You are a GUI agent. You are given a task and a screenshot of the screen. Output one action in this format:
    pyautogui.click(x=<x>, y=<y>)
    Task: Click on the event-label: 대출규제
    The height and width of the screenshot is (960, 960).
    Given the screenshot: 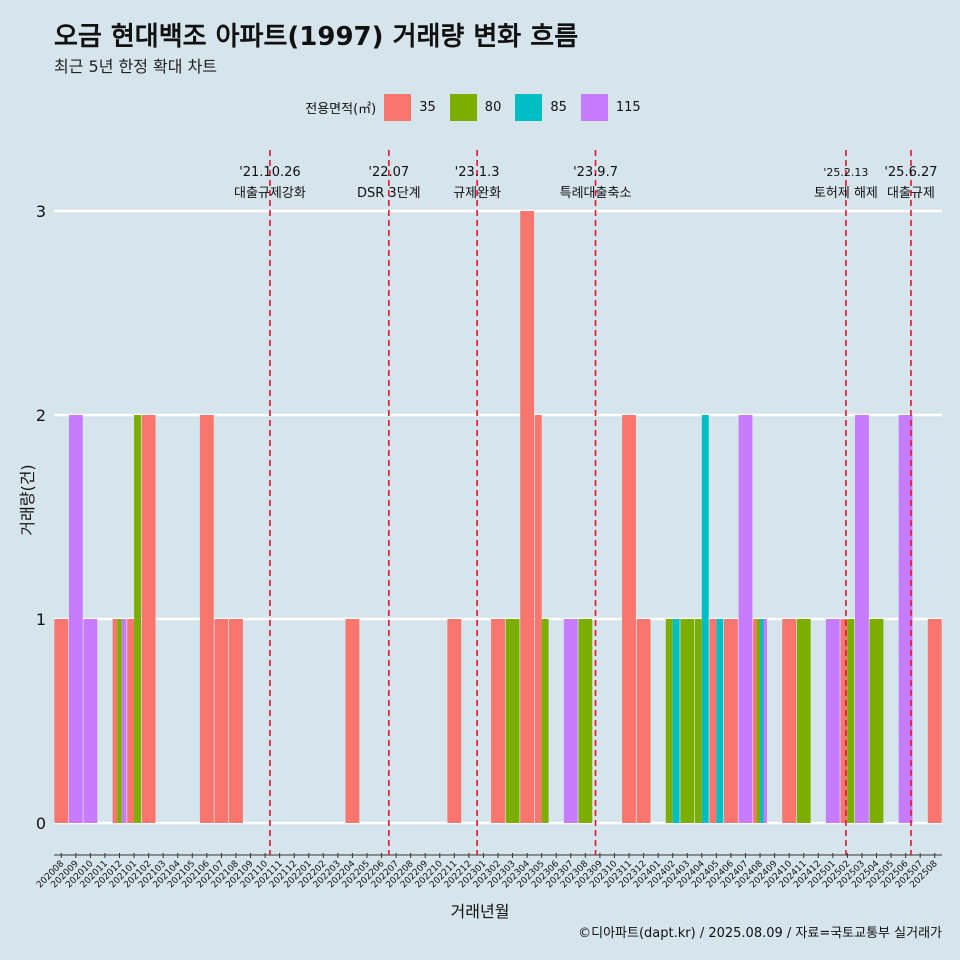 What is the action you would take?
    pyautogui.click(x=911, y=193)
    